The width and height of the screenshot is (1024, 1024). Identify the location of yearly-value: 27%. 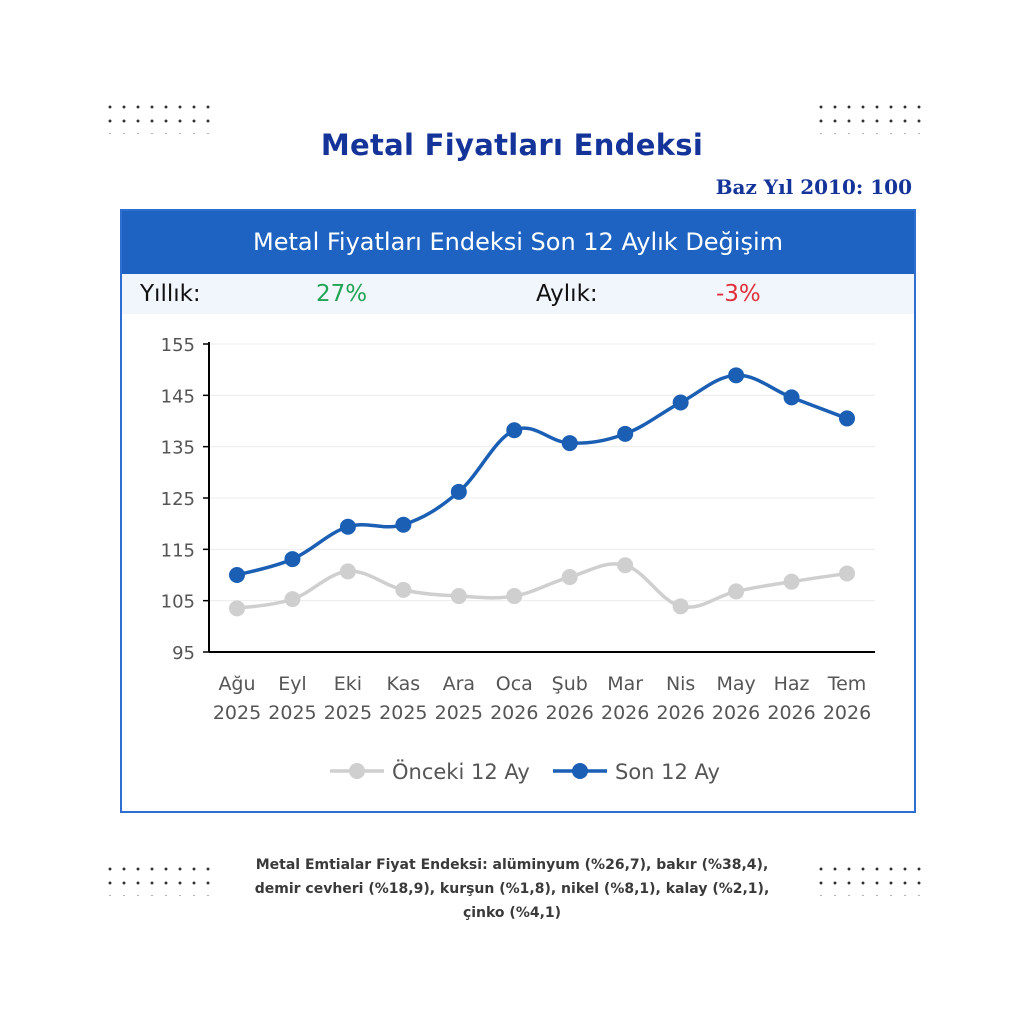
(342, 294).